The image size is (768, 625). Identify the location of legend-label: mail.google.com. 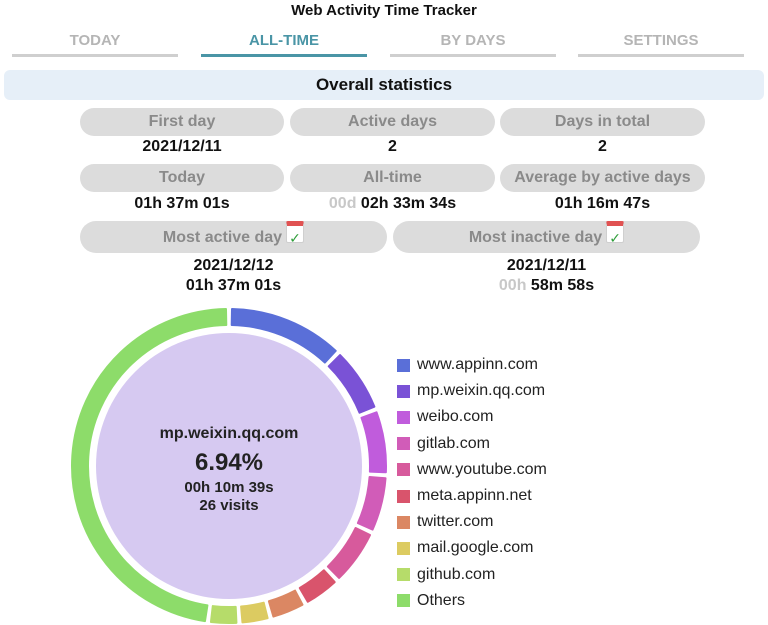
(475, 548).